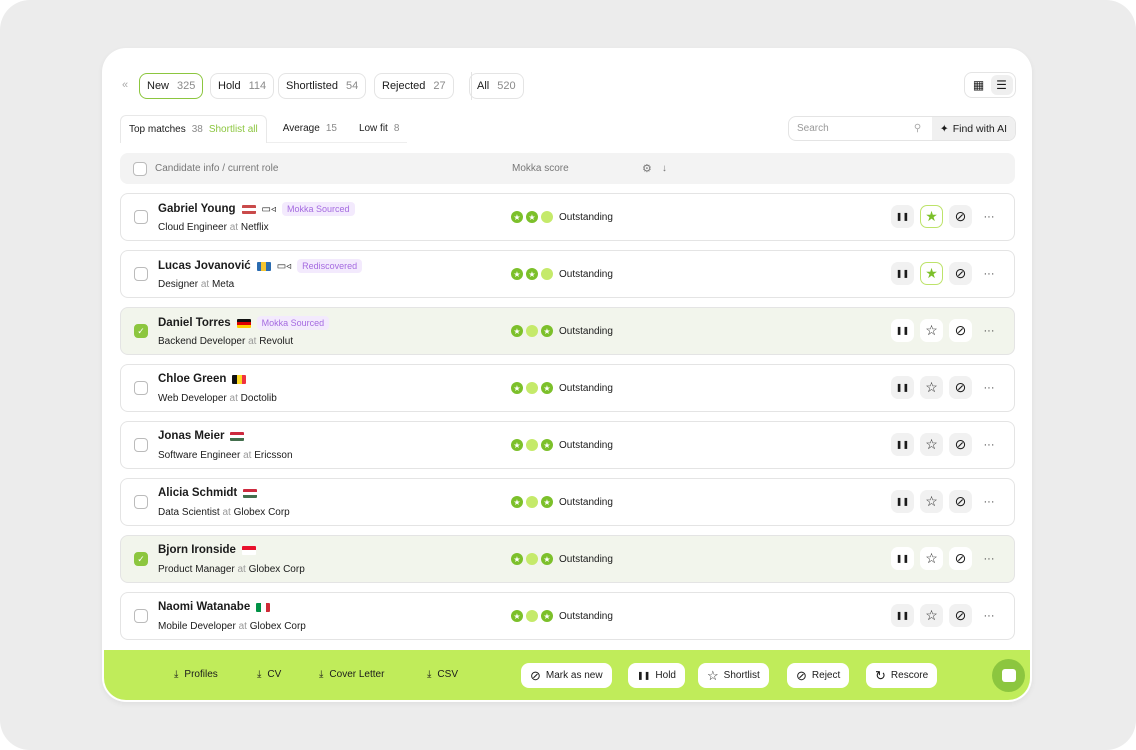  I want to click on candidate-name-line: Lucas Jovanović ▭◃ Rediscovered, so click(260, 266).